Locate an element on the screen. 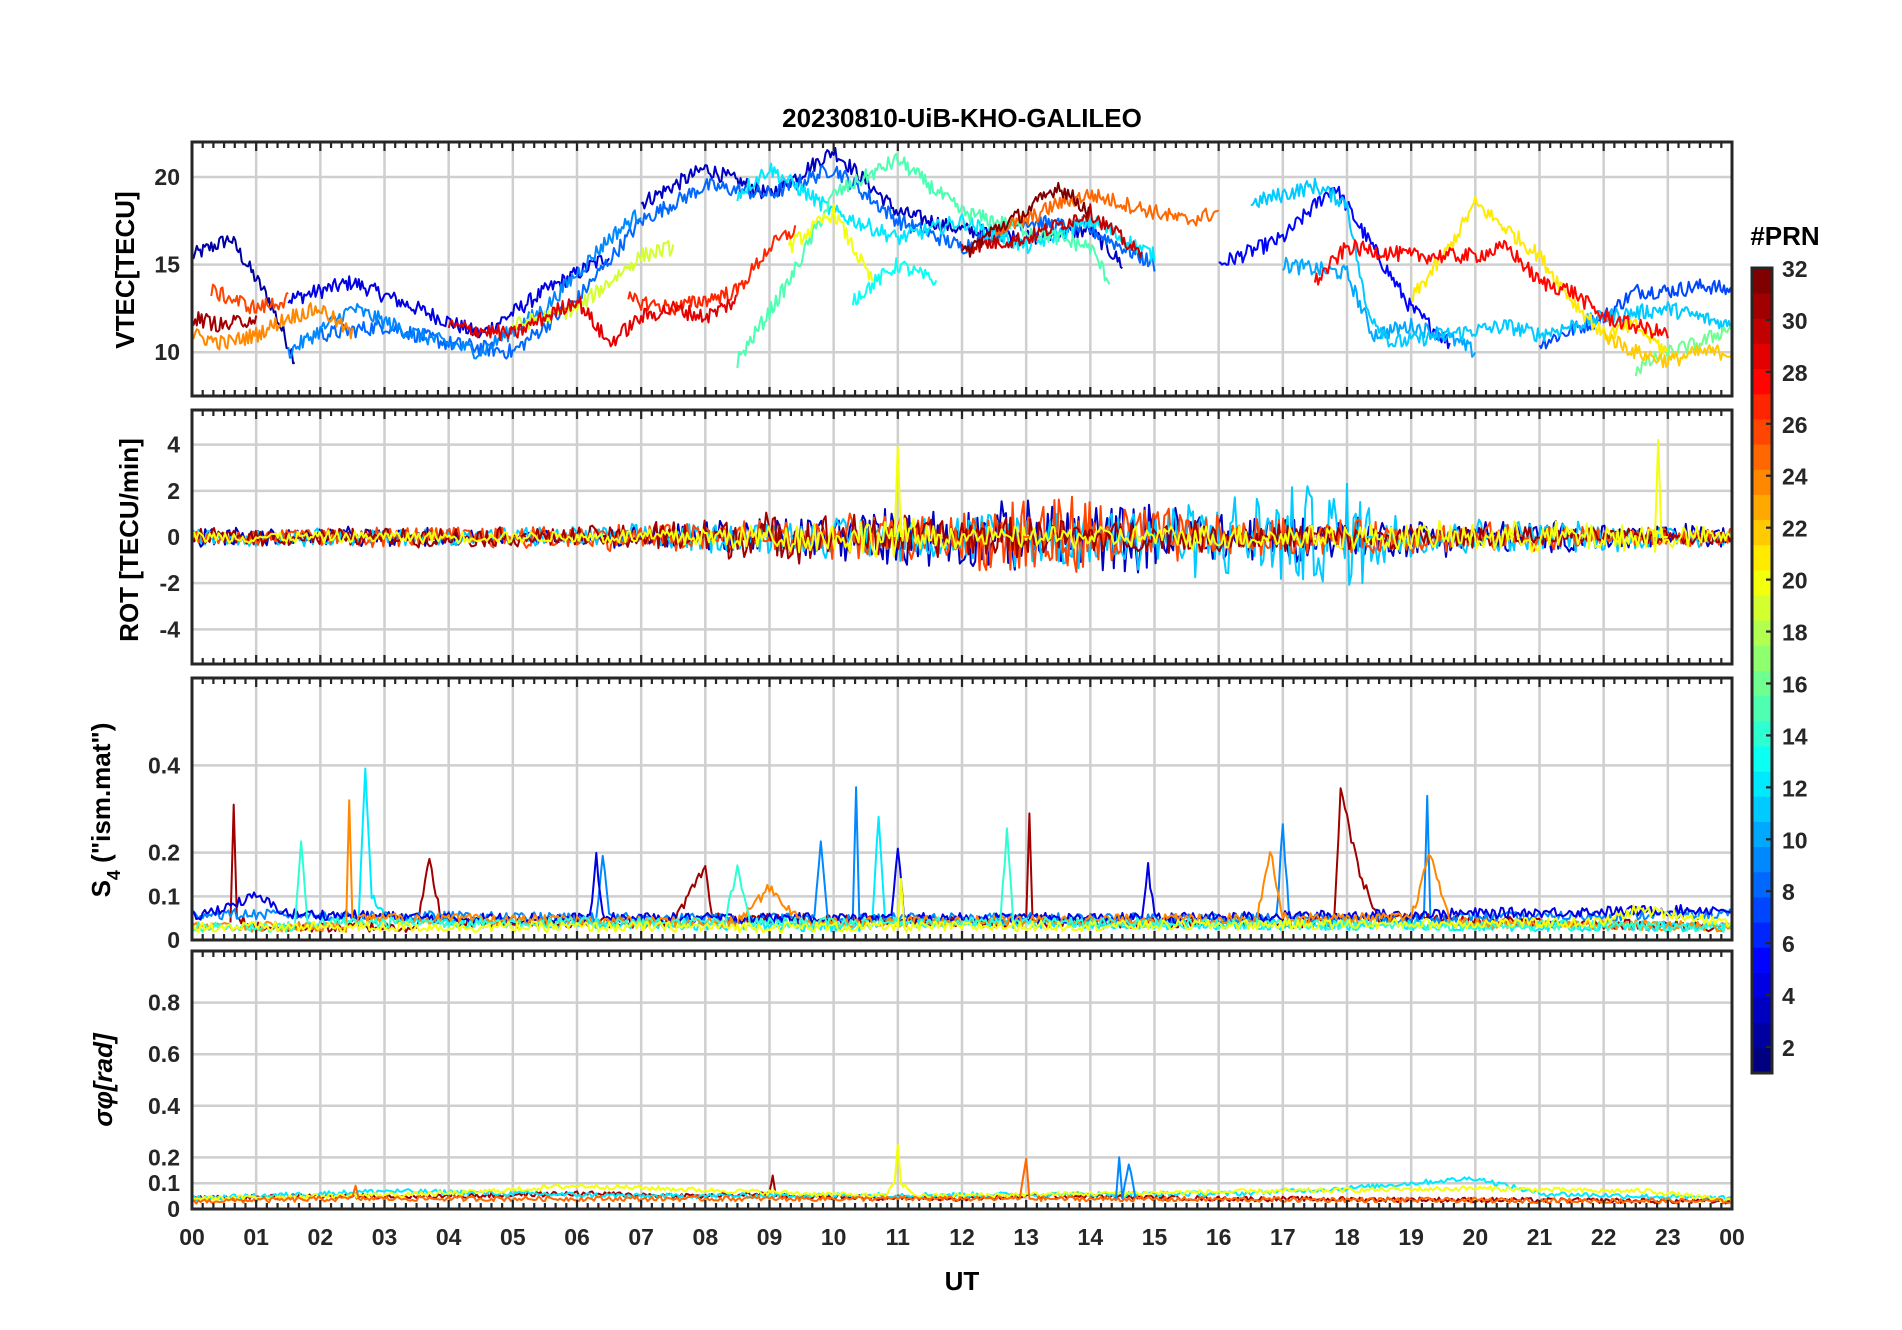 The image size is (1902, 1330). colorbar-tick-label: 10 is located at coordinates (1795, 840).